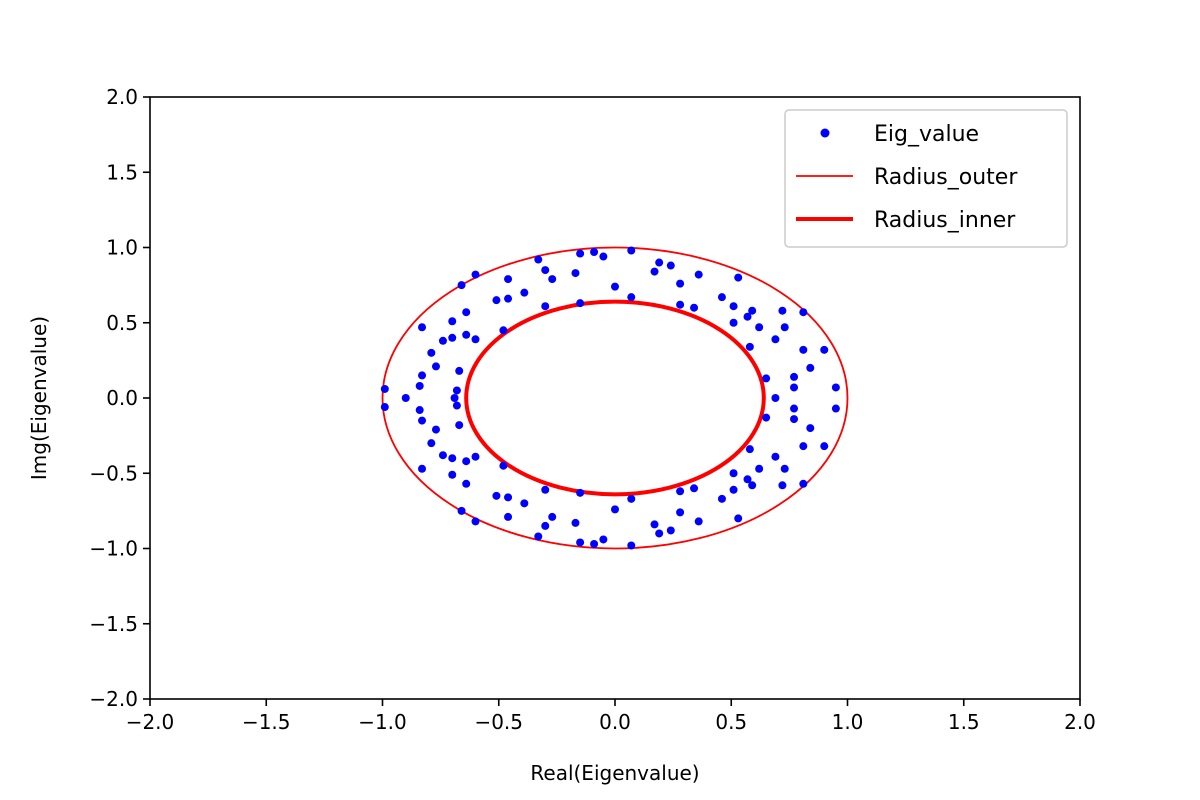 The height and width of the screenshot is (800, 1200). I want to click on y-tick-label: −0.5, so click(113, 473).